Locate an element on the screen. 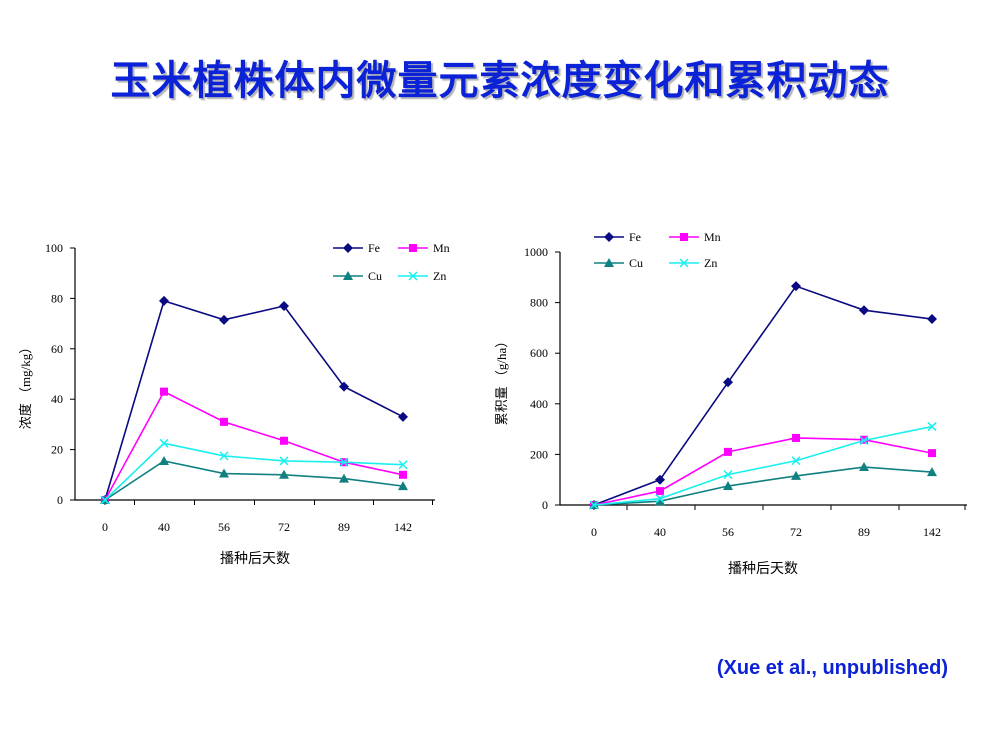  y-tick-label: 1000 is located at coordinates (536, 252).